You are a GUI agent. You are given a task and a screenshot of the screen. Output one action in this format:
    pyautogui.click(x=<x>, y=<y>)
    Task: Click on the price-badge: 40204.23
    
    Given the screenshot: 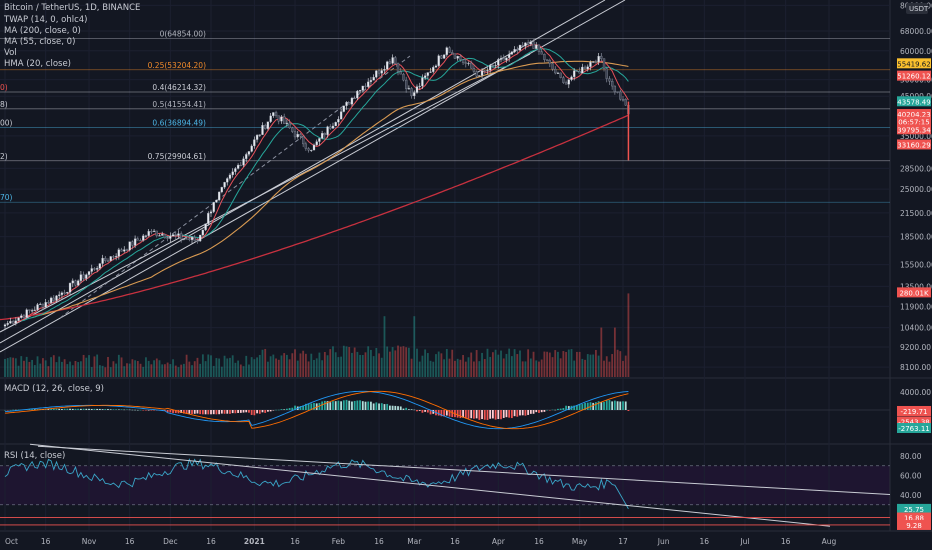 What is the action you would take?
    pyautogui.click(x=914, y=114)
    